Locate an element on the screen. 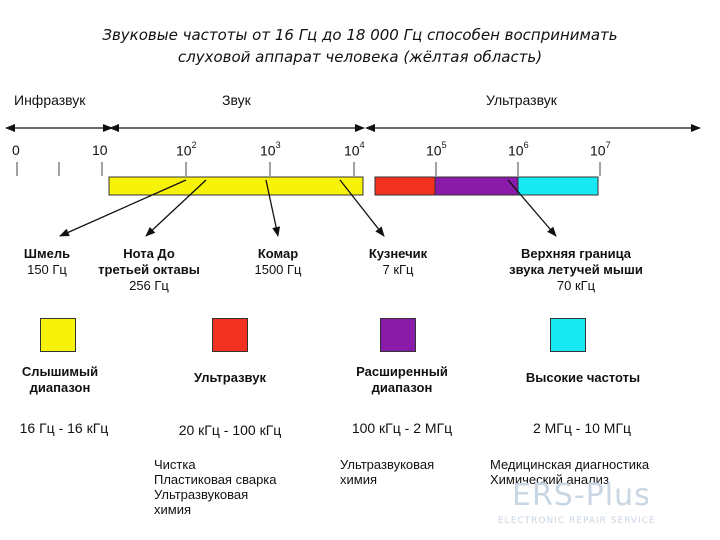 The height and width of the screenshot is (540, 720). tick-label-10e6: 10⁶ is located at coordinates (518, 149).